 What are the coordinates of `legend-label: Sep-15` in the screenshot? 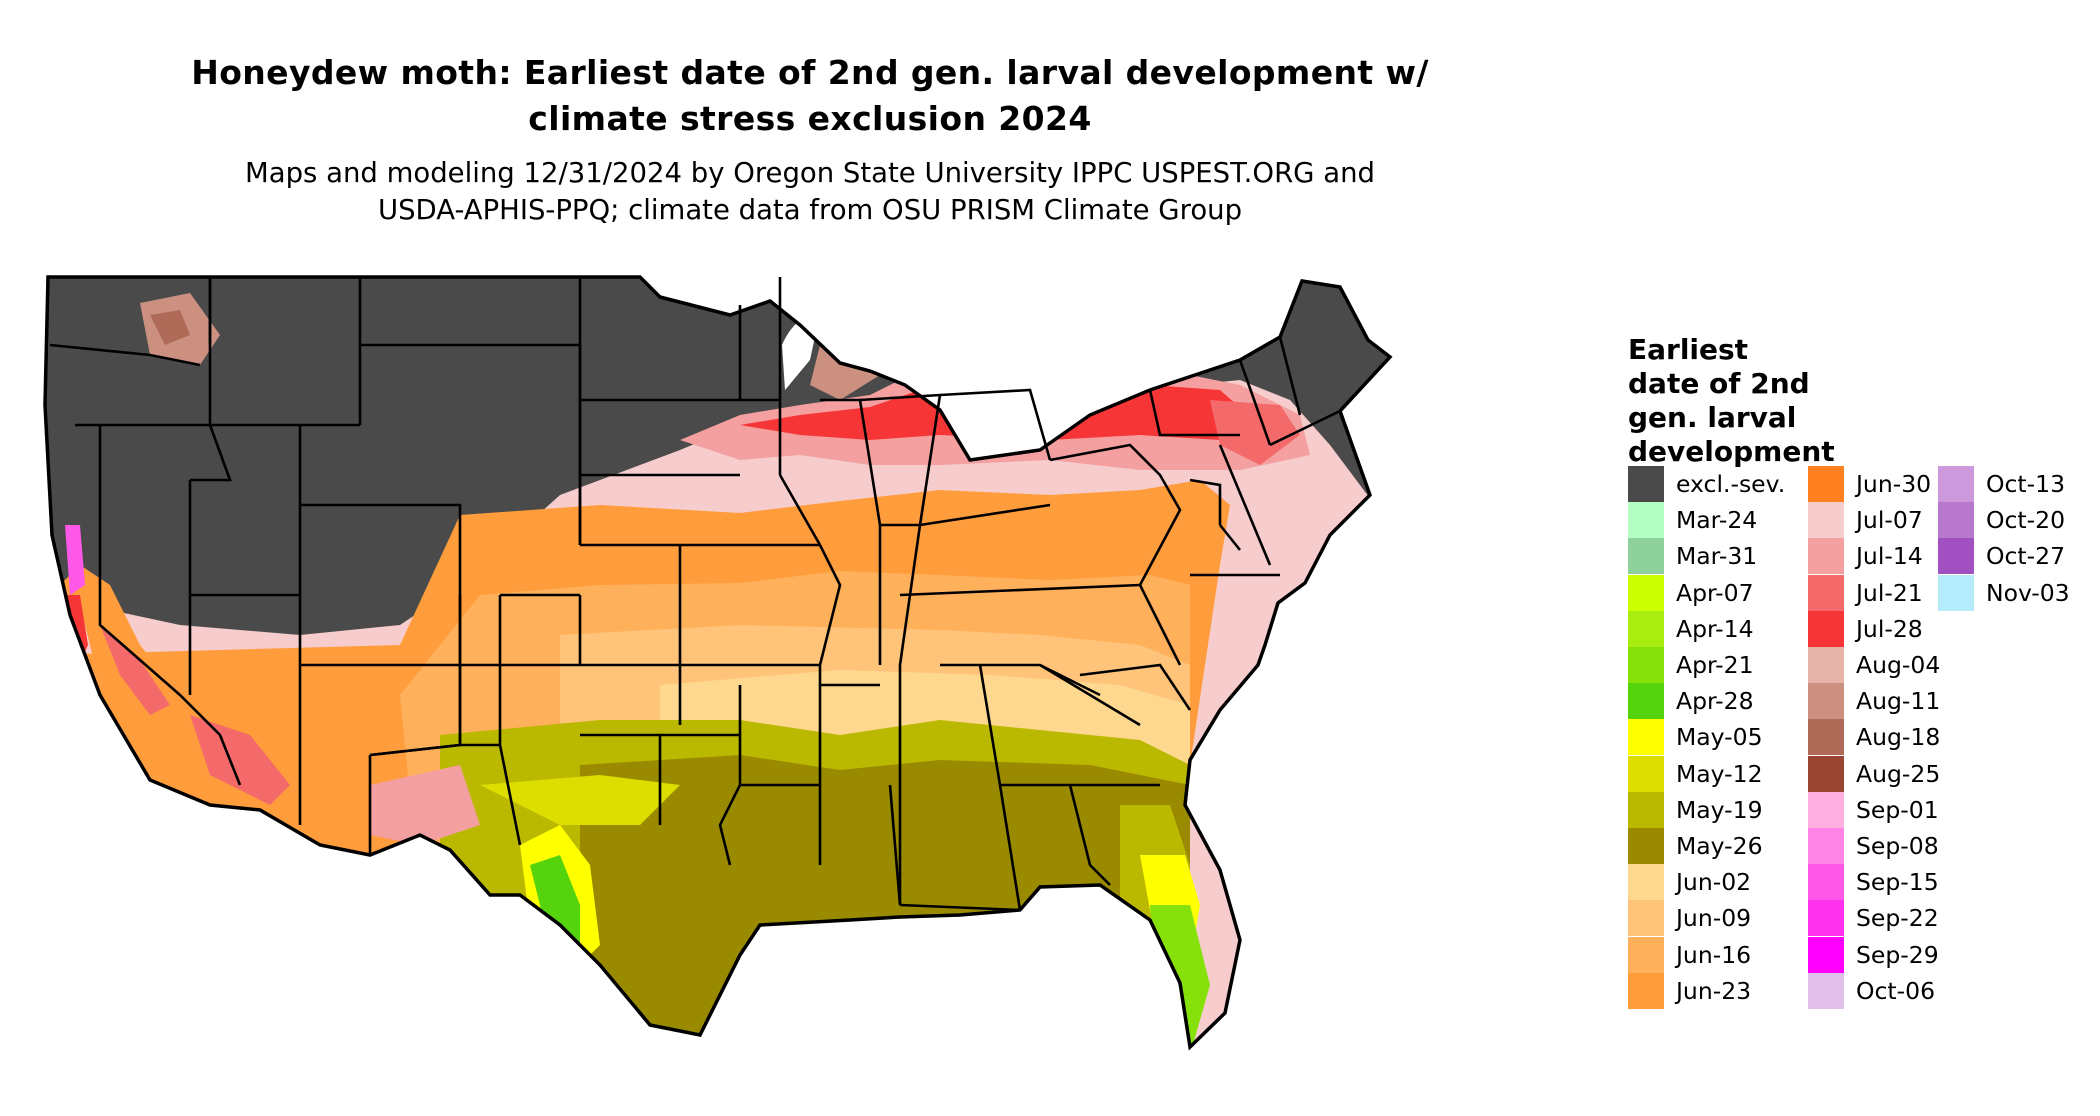 It's located at (1897, 882).